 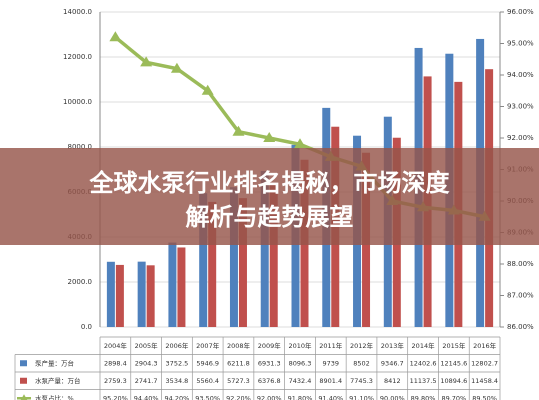 What do you see at coordinates (393, 345) in the screenshot?
I see `x-tick-label: 2013年` at bounding box center [393, 345].